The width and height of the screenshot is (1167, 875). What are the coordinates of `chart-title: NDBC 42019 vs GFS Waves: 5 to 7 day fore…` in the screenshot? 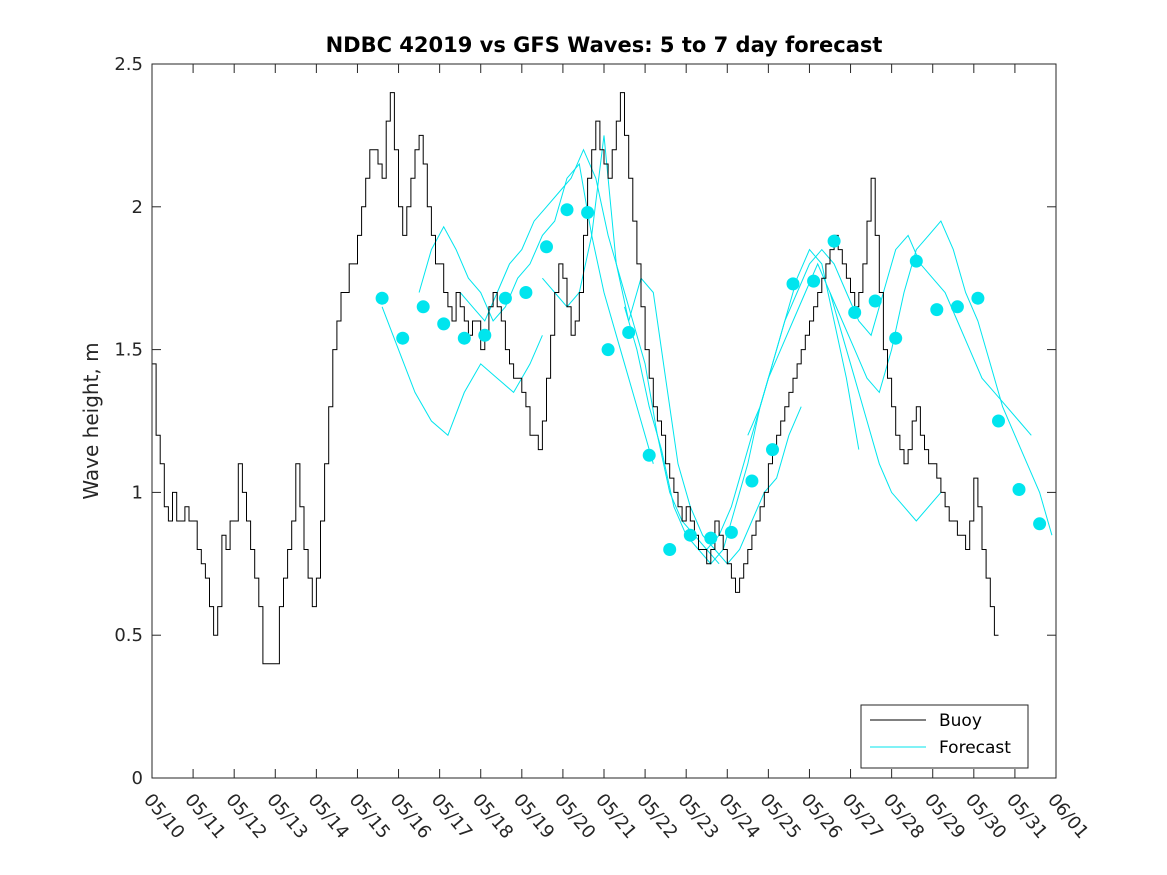 It's located at (604, 45).